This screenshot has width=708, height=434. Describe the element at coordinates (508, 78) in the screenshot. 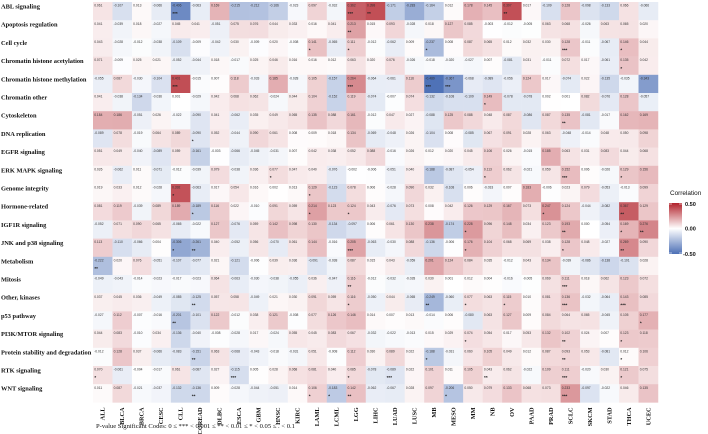

I see `cell-value-label: -0.056` at that location.